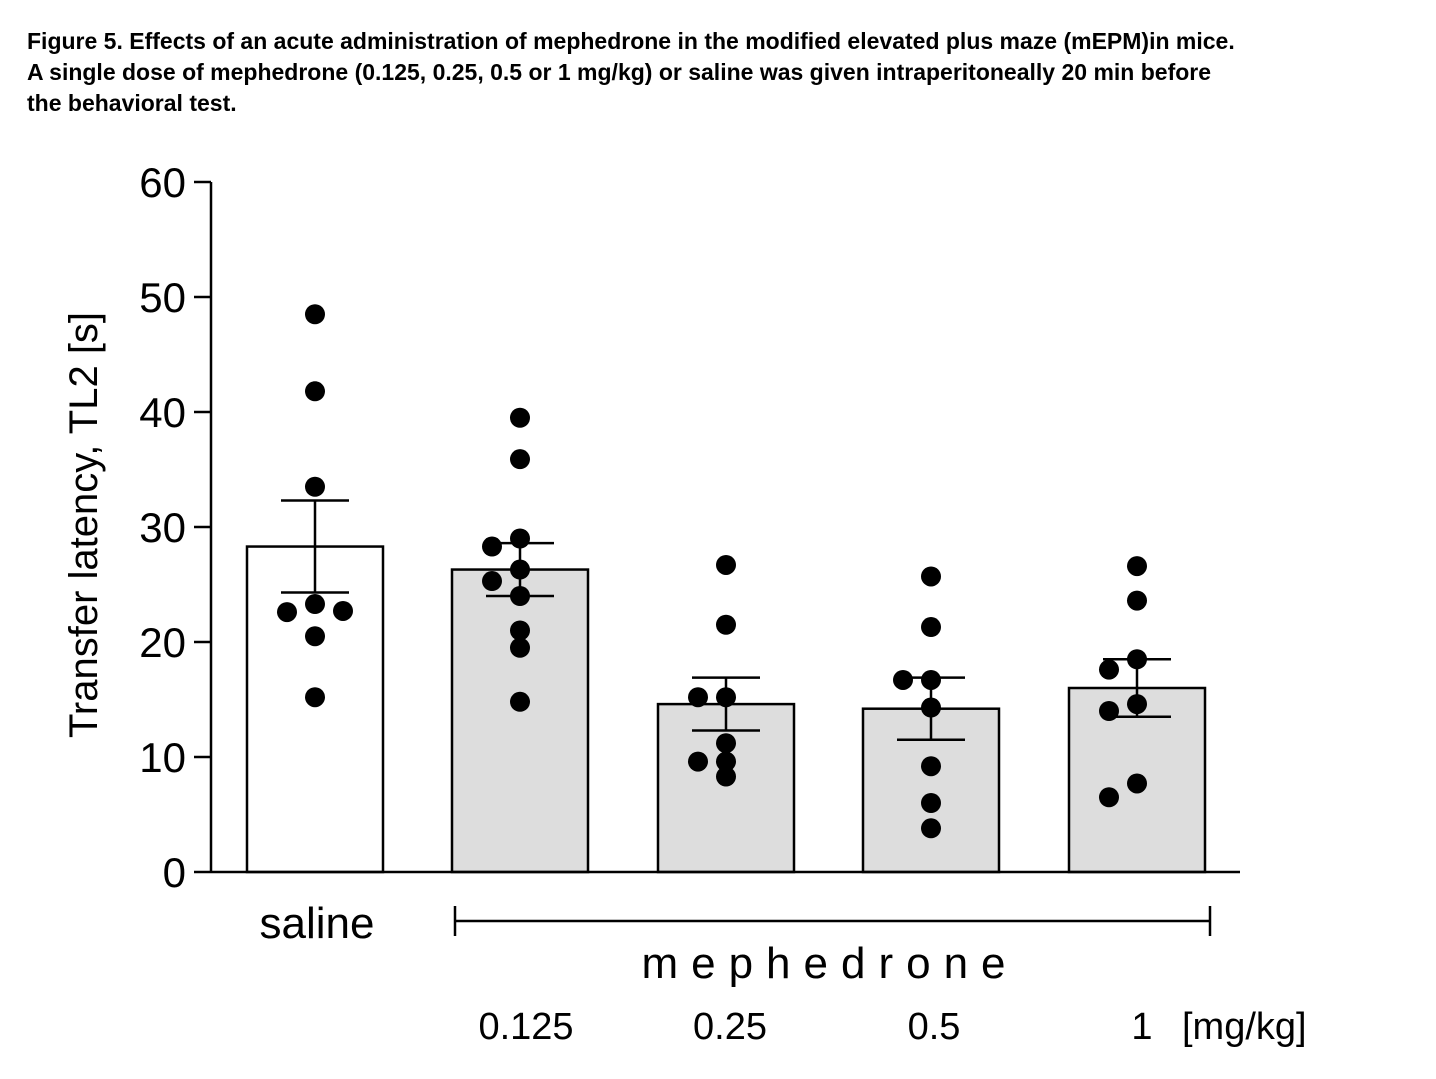  Describe the element at coordinates (162, 412) in the screenshot. I see `y-tick-label-40: 40` at that location.